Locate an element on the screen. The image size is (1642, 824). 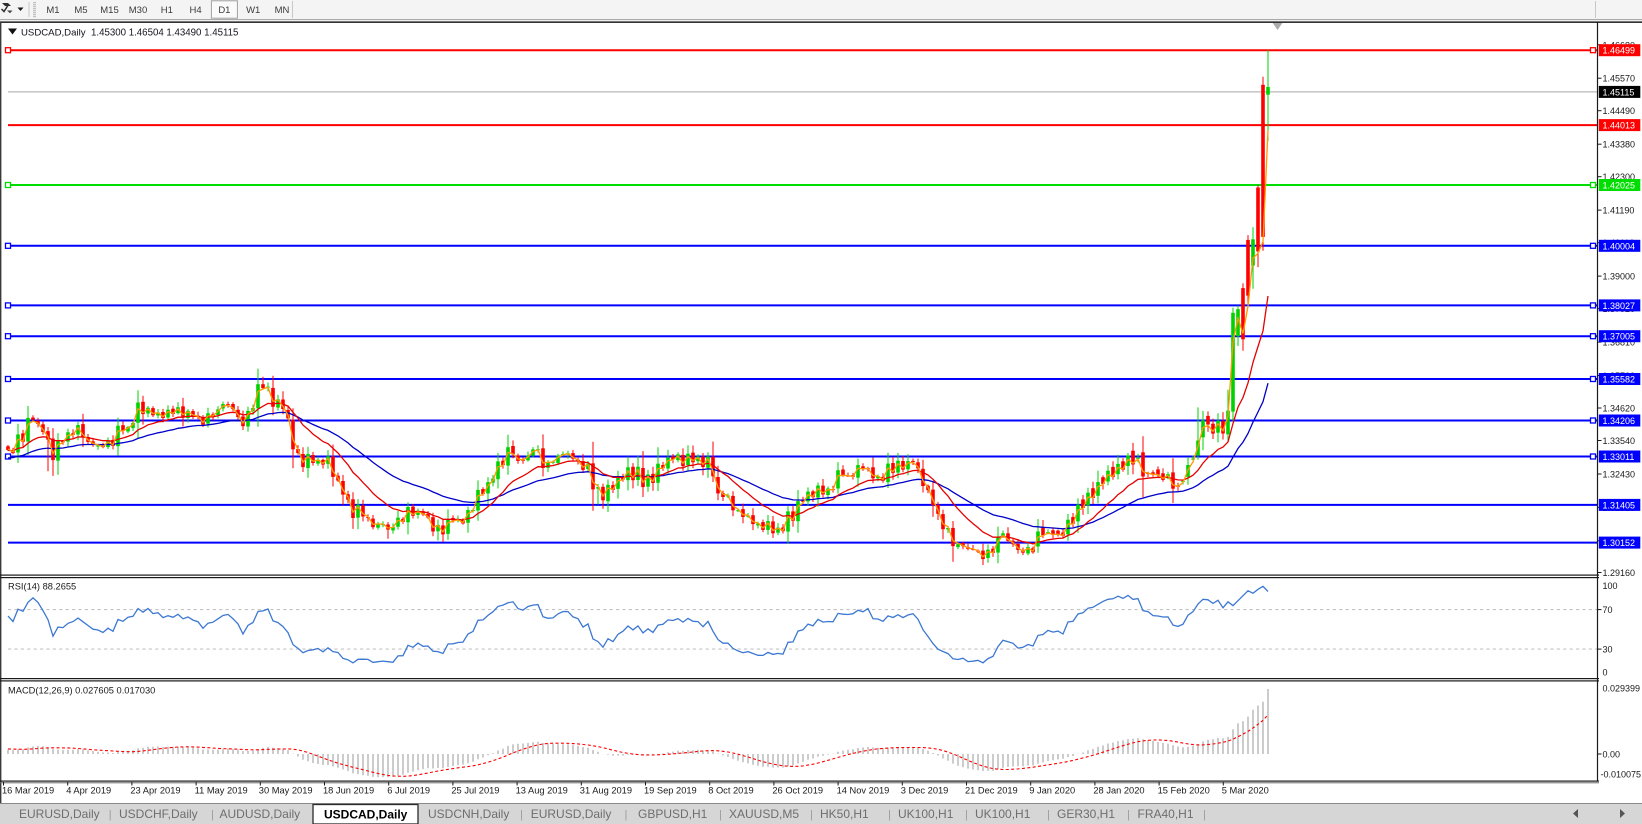
svg-text: 19 Sep 2019 is located at coordinates (670, 791).